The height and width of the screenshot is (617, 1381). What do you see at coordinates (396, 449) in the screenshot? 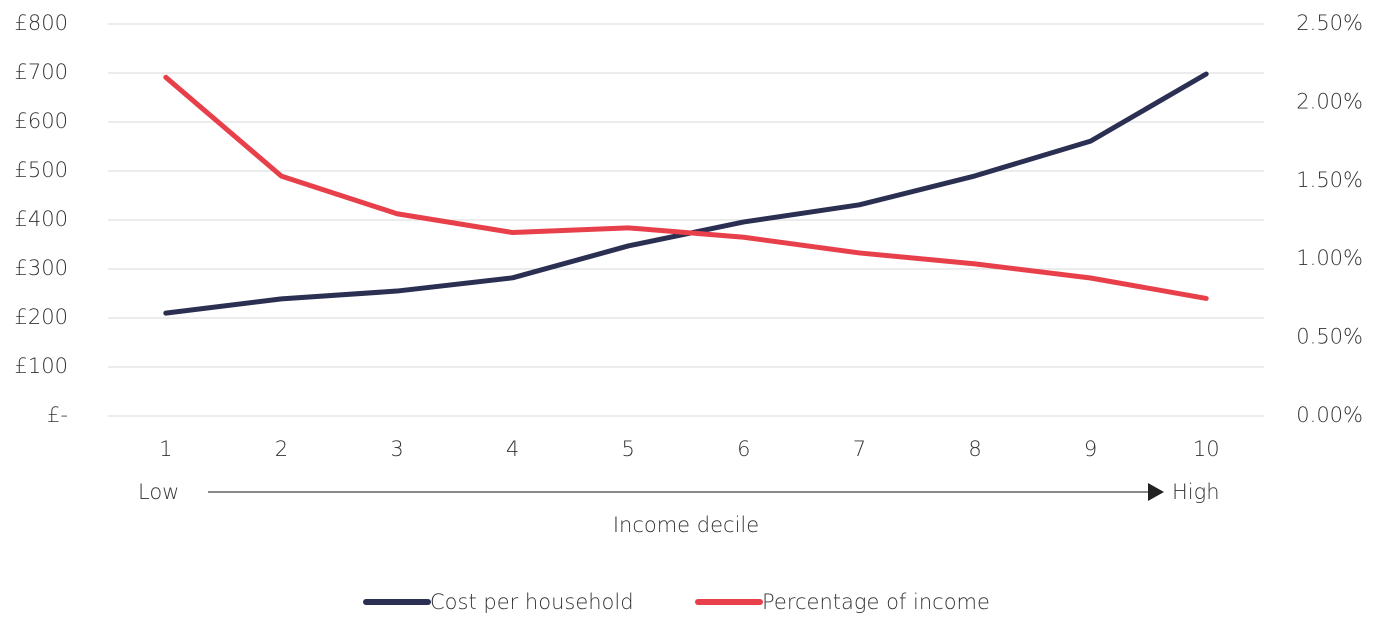
I see `x-tick-label: 3` at bounding box center [396, 449].